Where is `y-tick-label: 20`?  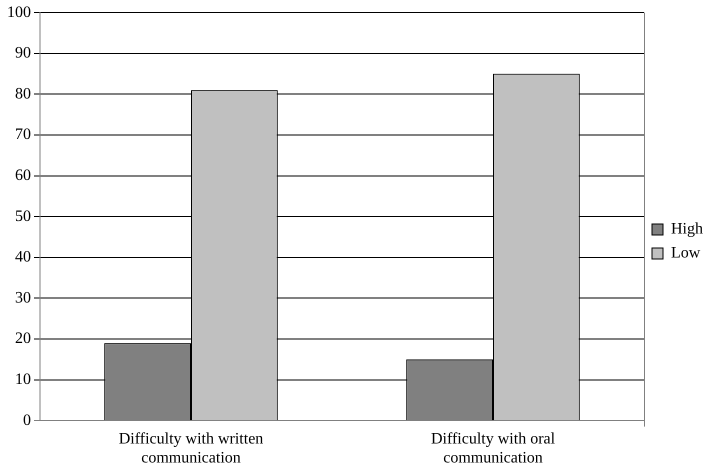
y-tick-label: 20 is located at coordinates (23, 339).